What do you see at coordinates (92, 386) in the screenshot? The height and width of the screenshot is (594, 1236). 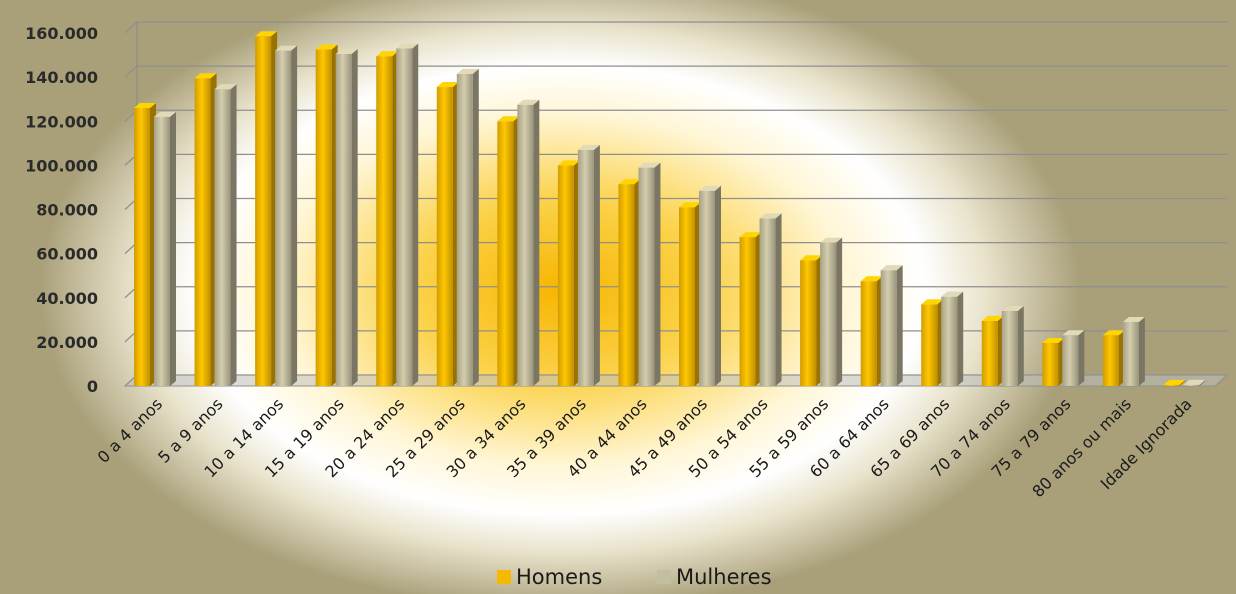 I see `y-tick-label: 0` at bounding box center [92, 386].